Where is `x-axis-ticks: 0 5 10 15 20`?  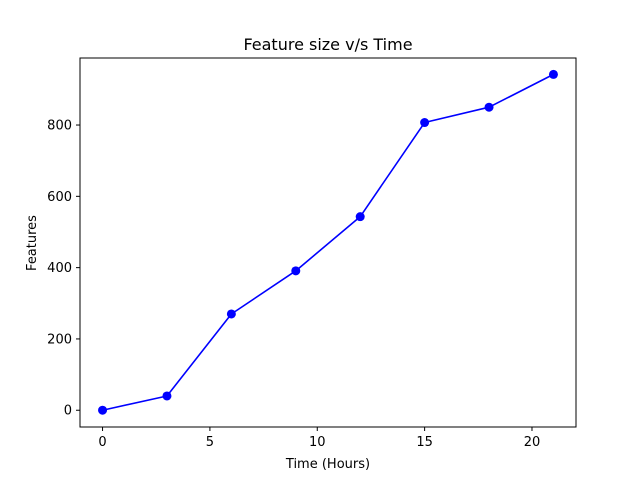
x-axis-ticks: 0 5 10 15 20 is located at coordinates (319, 438).